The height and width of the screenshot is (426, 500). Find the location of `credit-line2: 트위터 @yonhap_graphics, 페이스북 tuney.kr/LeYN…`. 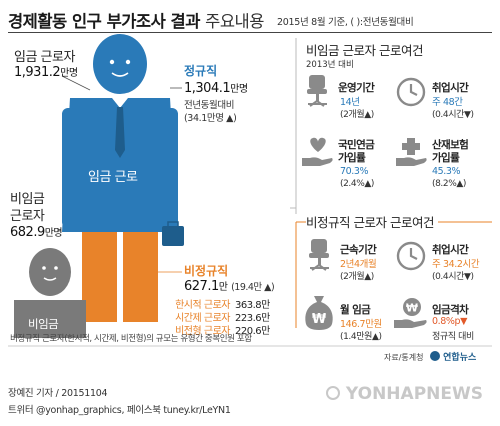

credit-line2: 트위터 @yonhap_graphics, 페이스북 tuney.kr/LeYN… is located at coordinates (119, 410).